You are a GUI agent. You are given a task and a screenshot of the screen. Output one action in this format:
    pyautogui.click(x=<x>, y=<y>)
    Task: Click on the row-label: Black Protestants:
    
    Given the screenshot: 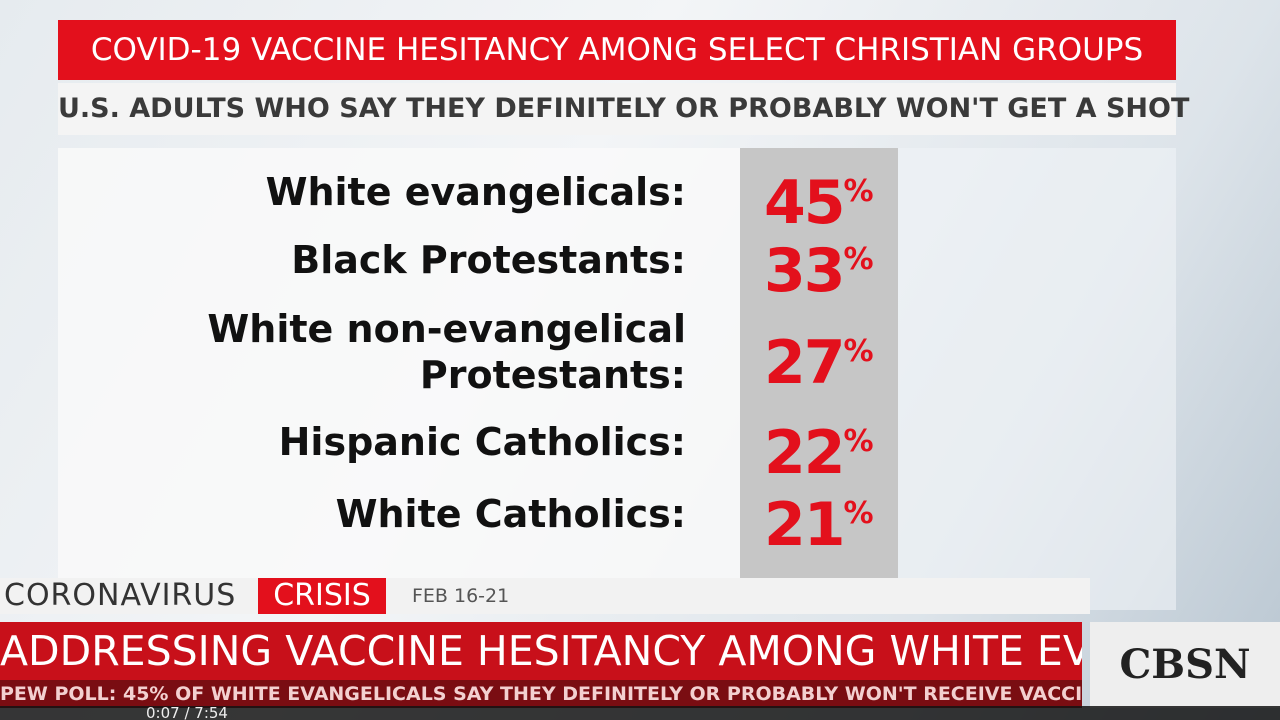 What is the action you would take?
    pyautogui.click(x=488, y=260)
    